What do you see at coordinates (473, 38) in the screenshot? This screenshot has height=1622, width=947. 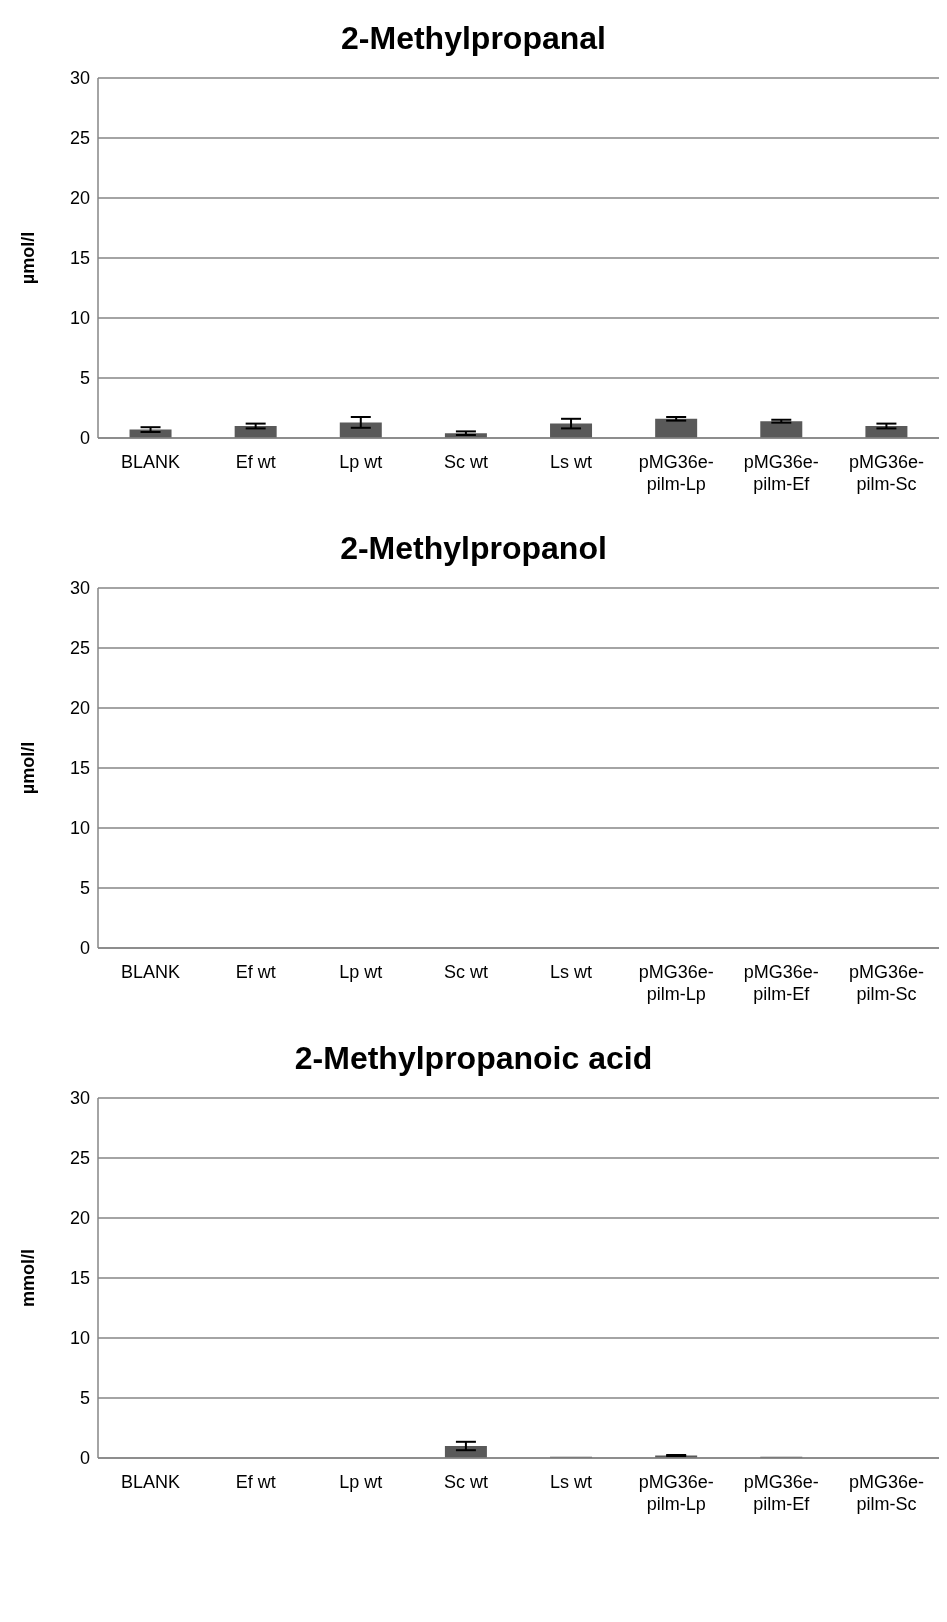 I see `chart-title: 2-Methylpropanal` at bounding box center [473, 38].